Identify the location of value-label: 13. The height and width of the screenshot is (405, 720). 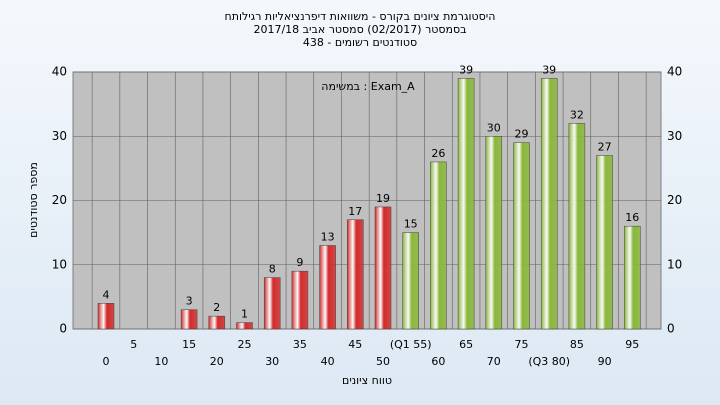
(328, 236).